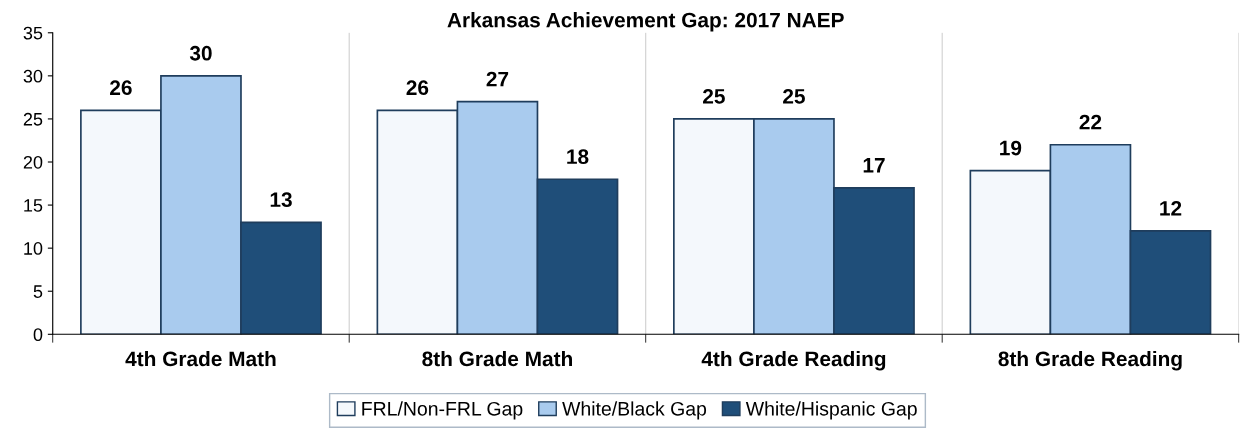 The image size is (1255, 437). What do you see at coordinates (33, 119) in the screenshot?
I see `y-tick-label: 25` at bounding box center [33, 119].